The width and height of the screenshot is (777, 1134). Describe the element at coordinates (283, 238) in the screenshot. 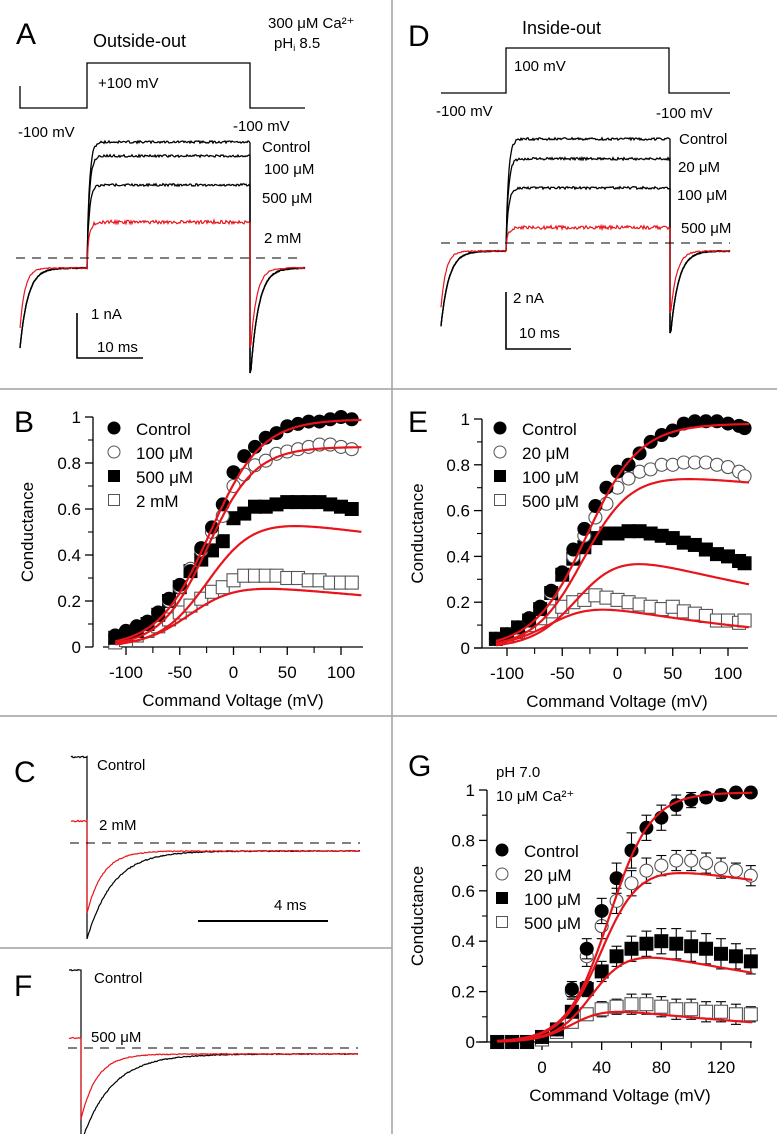

I see `panel-a-label-2mm: 2 mM` at that location.